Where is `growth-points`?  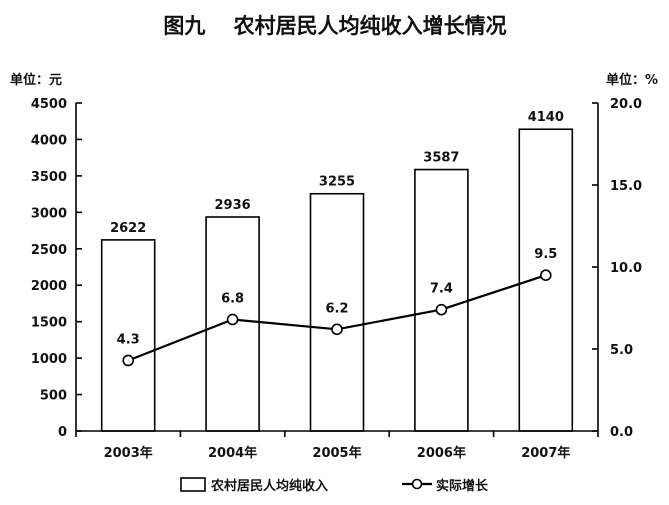
growth-points is located at coordinates (337, 318).